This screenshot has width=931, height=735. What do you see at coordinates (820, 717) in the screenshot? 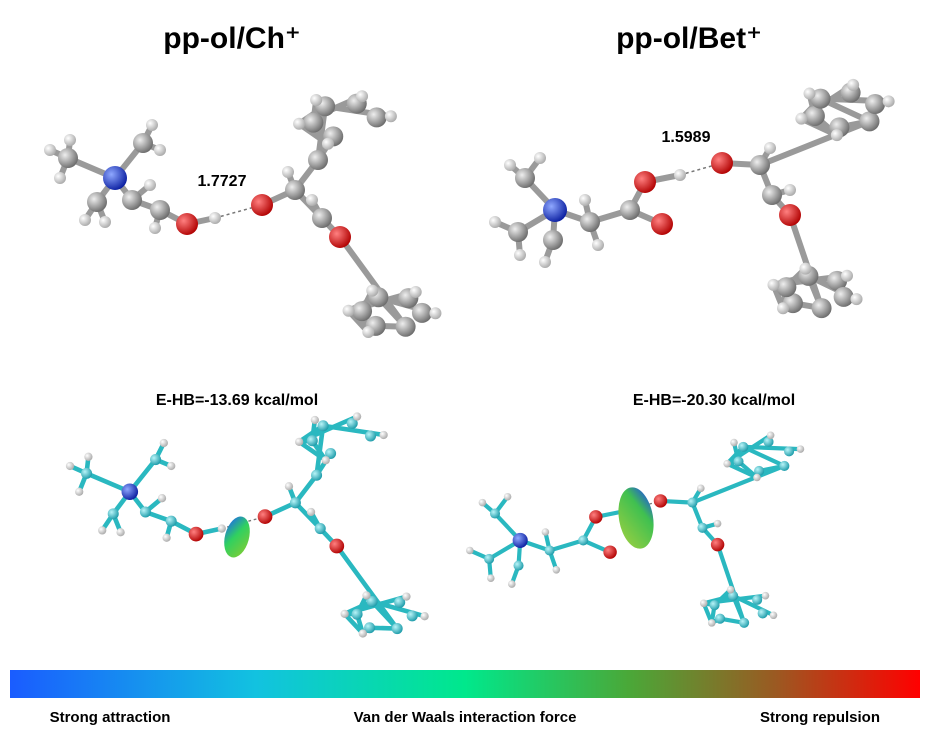
I see `scale-label: Strong repulsion` at bounding box center [820, 717].